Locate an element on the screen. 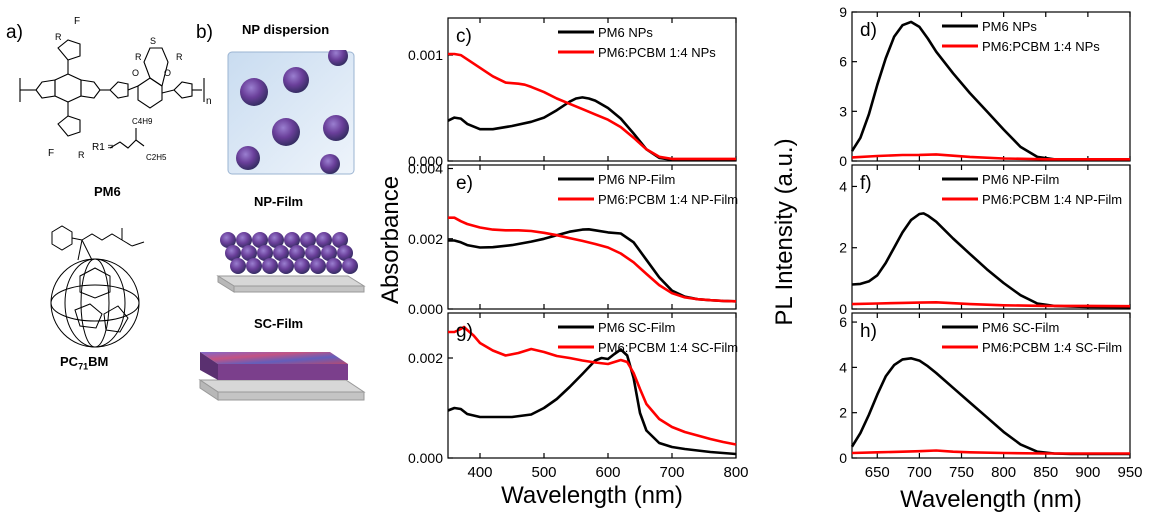 This screenshot has width=1151, height=517. legend-label-c-1: PM6:PCBM 1:4 NPs is located at coordinates (657, 52).